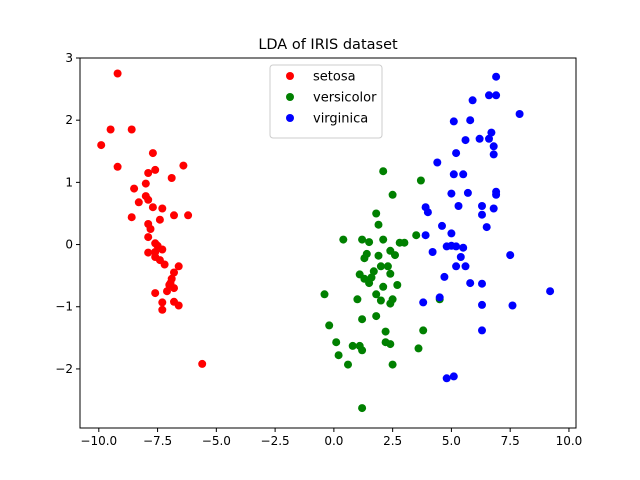 The width and height of the screenshot is (640, 480). I want to click on legend-label-versicolor: versicolor, so click(345, 98).